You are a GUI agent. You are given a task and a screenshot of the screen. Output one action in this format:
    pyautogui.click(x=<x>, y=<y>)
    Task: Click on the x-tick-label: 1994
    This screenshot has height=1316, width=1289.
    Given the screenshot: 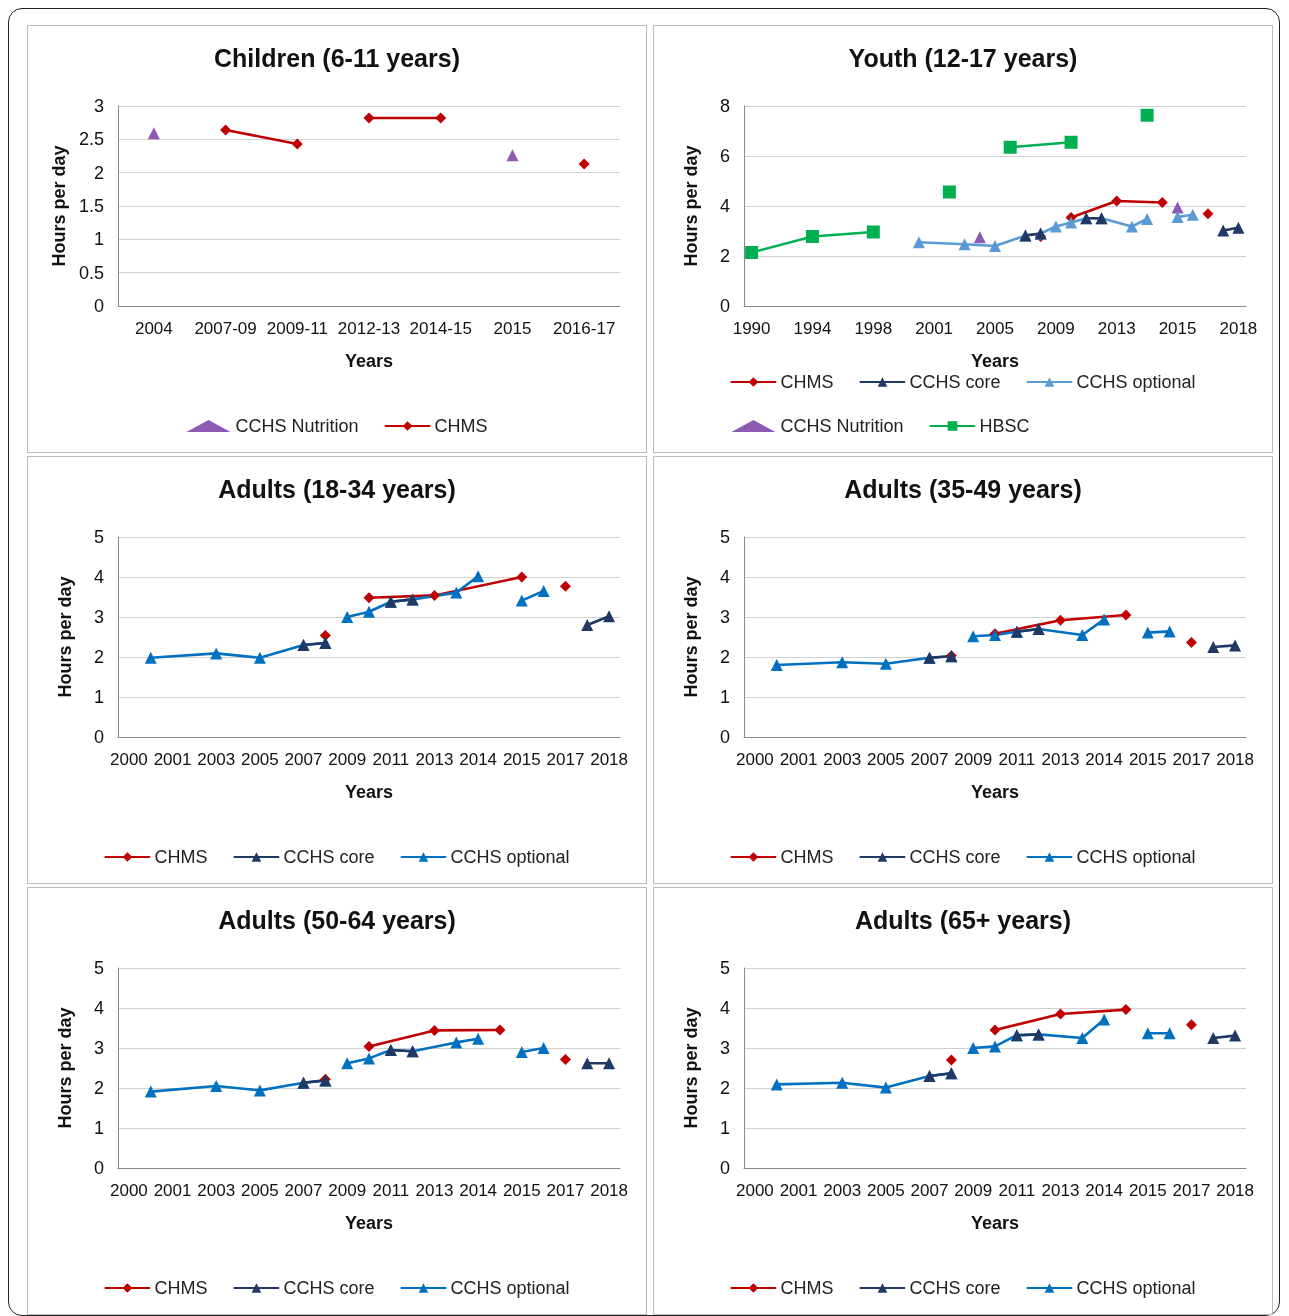 What is the action you would take?
    pyautogui.click(x=812, y=328)
    